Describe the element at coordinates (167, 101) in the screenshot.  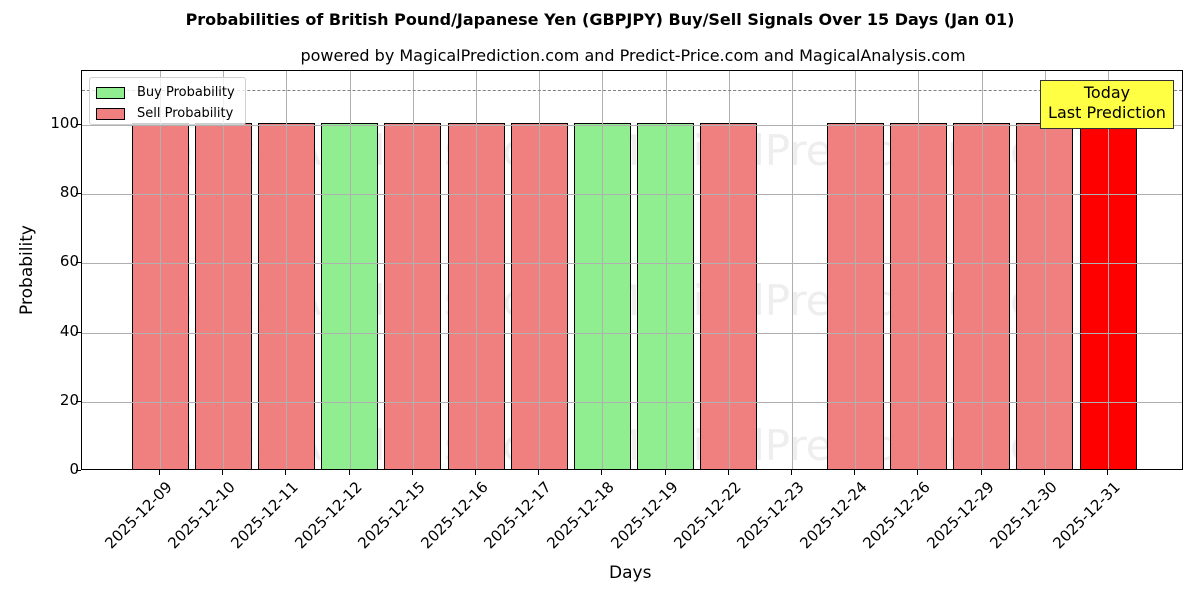
I see `legend: Buy Probability Sell Probability` at that location.